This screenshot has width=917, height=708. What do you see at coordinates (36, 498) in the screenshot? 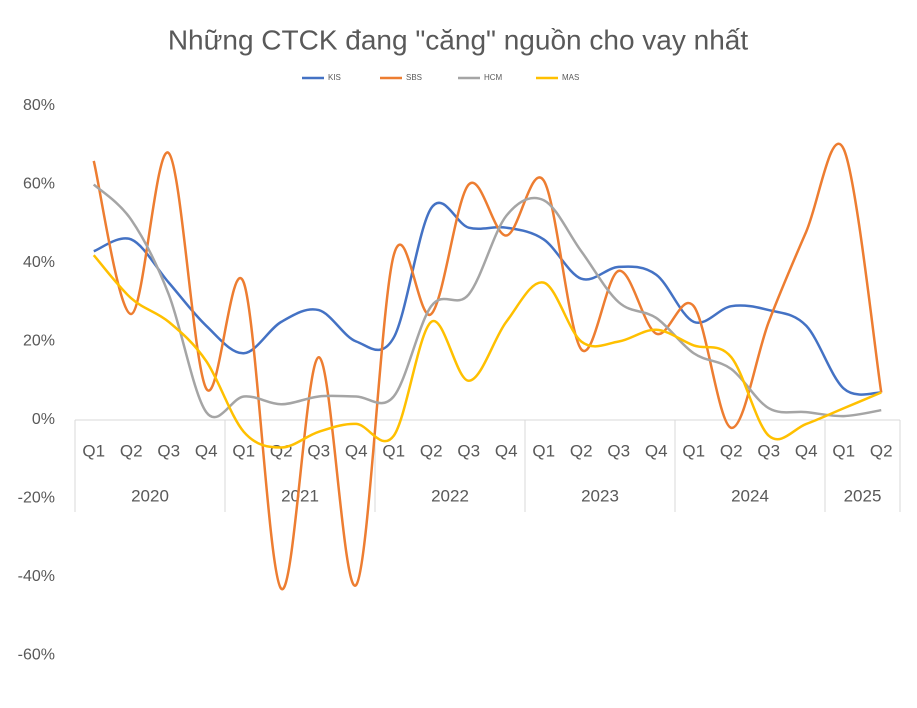
I see `y-tick-label: -20%` at bounding box center [36, 498].